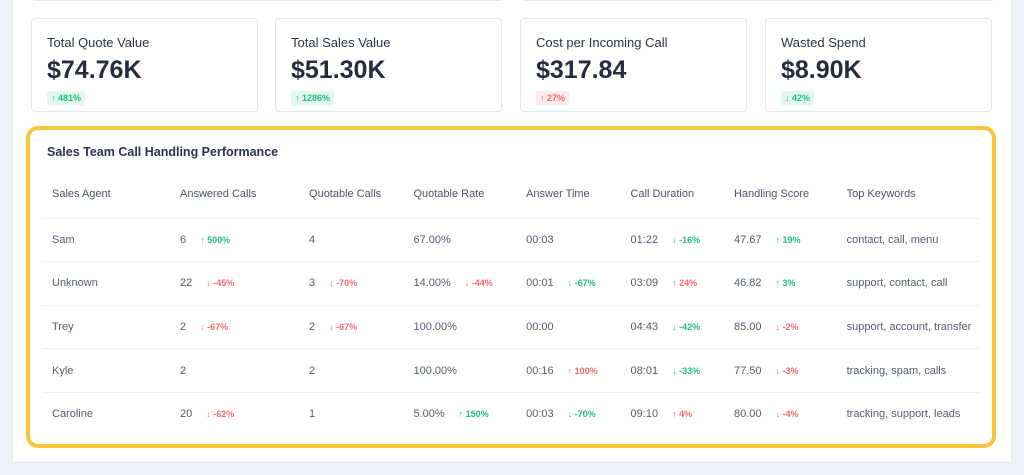 This screenshot has height=475, width=1024. What do you see at coordinates (482, 283) in the screenshot?
I see `delta-text: -44%` at bounding box center [482, 283].